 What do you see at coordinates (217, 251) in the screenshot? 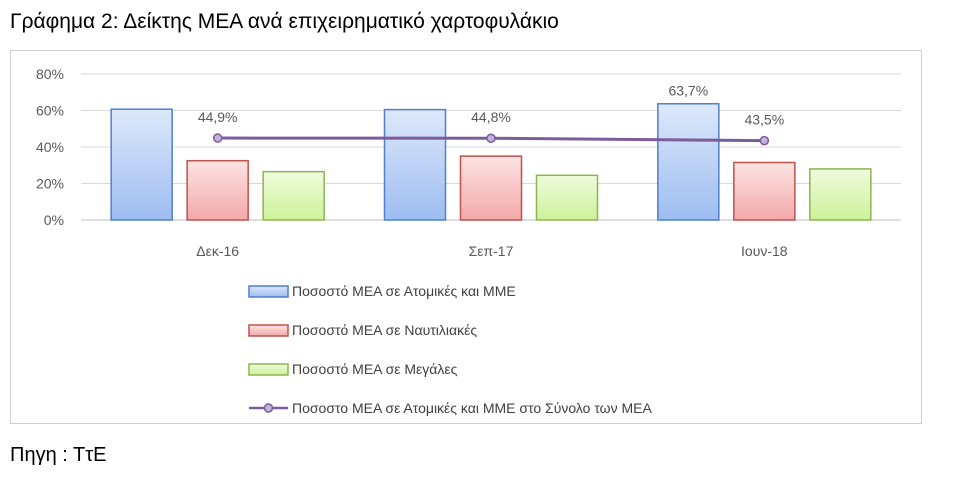
I see `x-tick-label: Δεκ-16` at bounding box center [217, 251].